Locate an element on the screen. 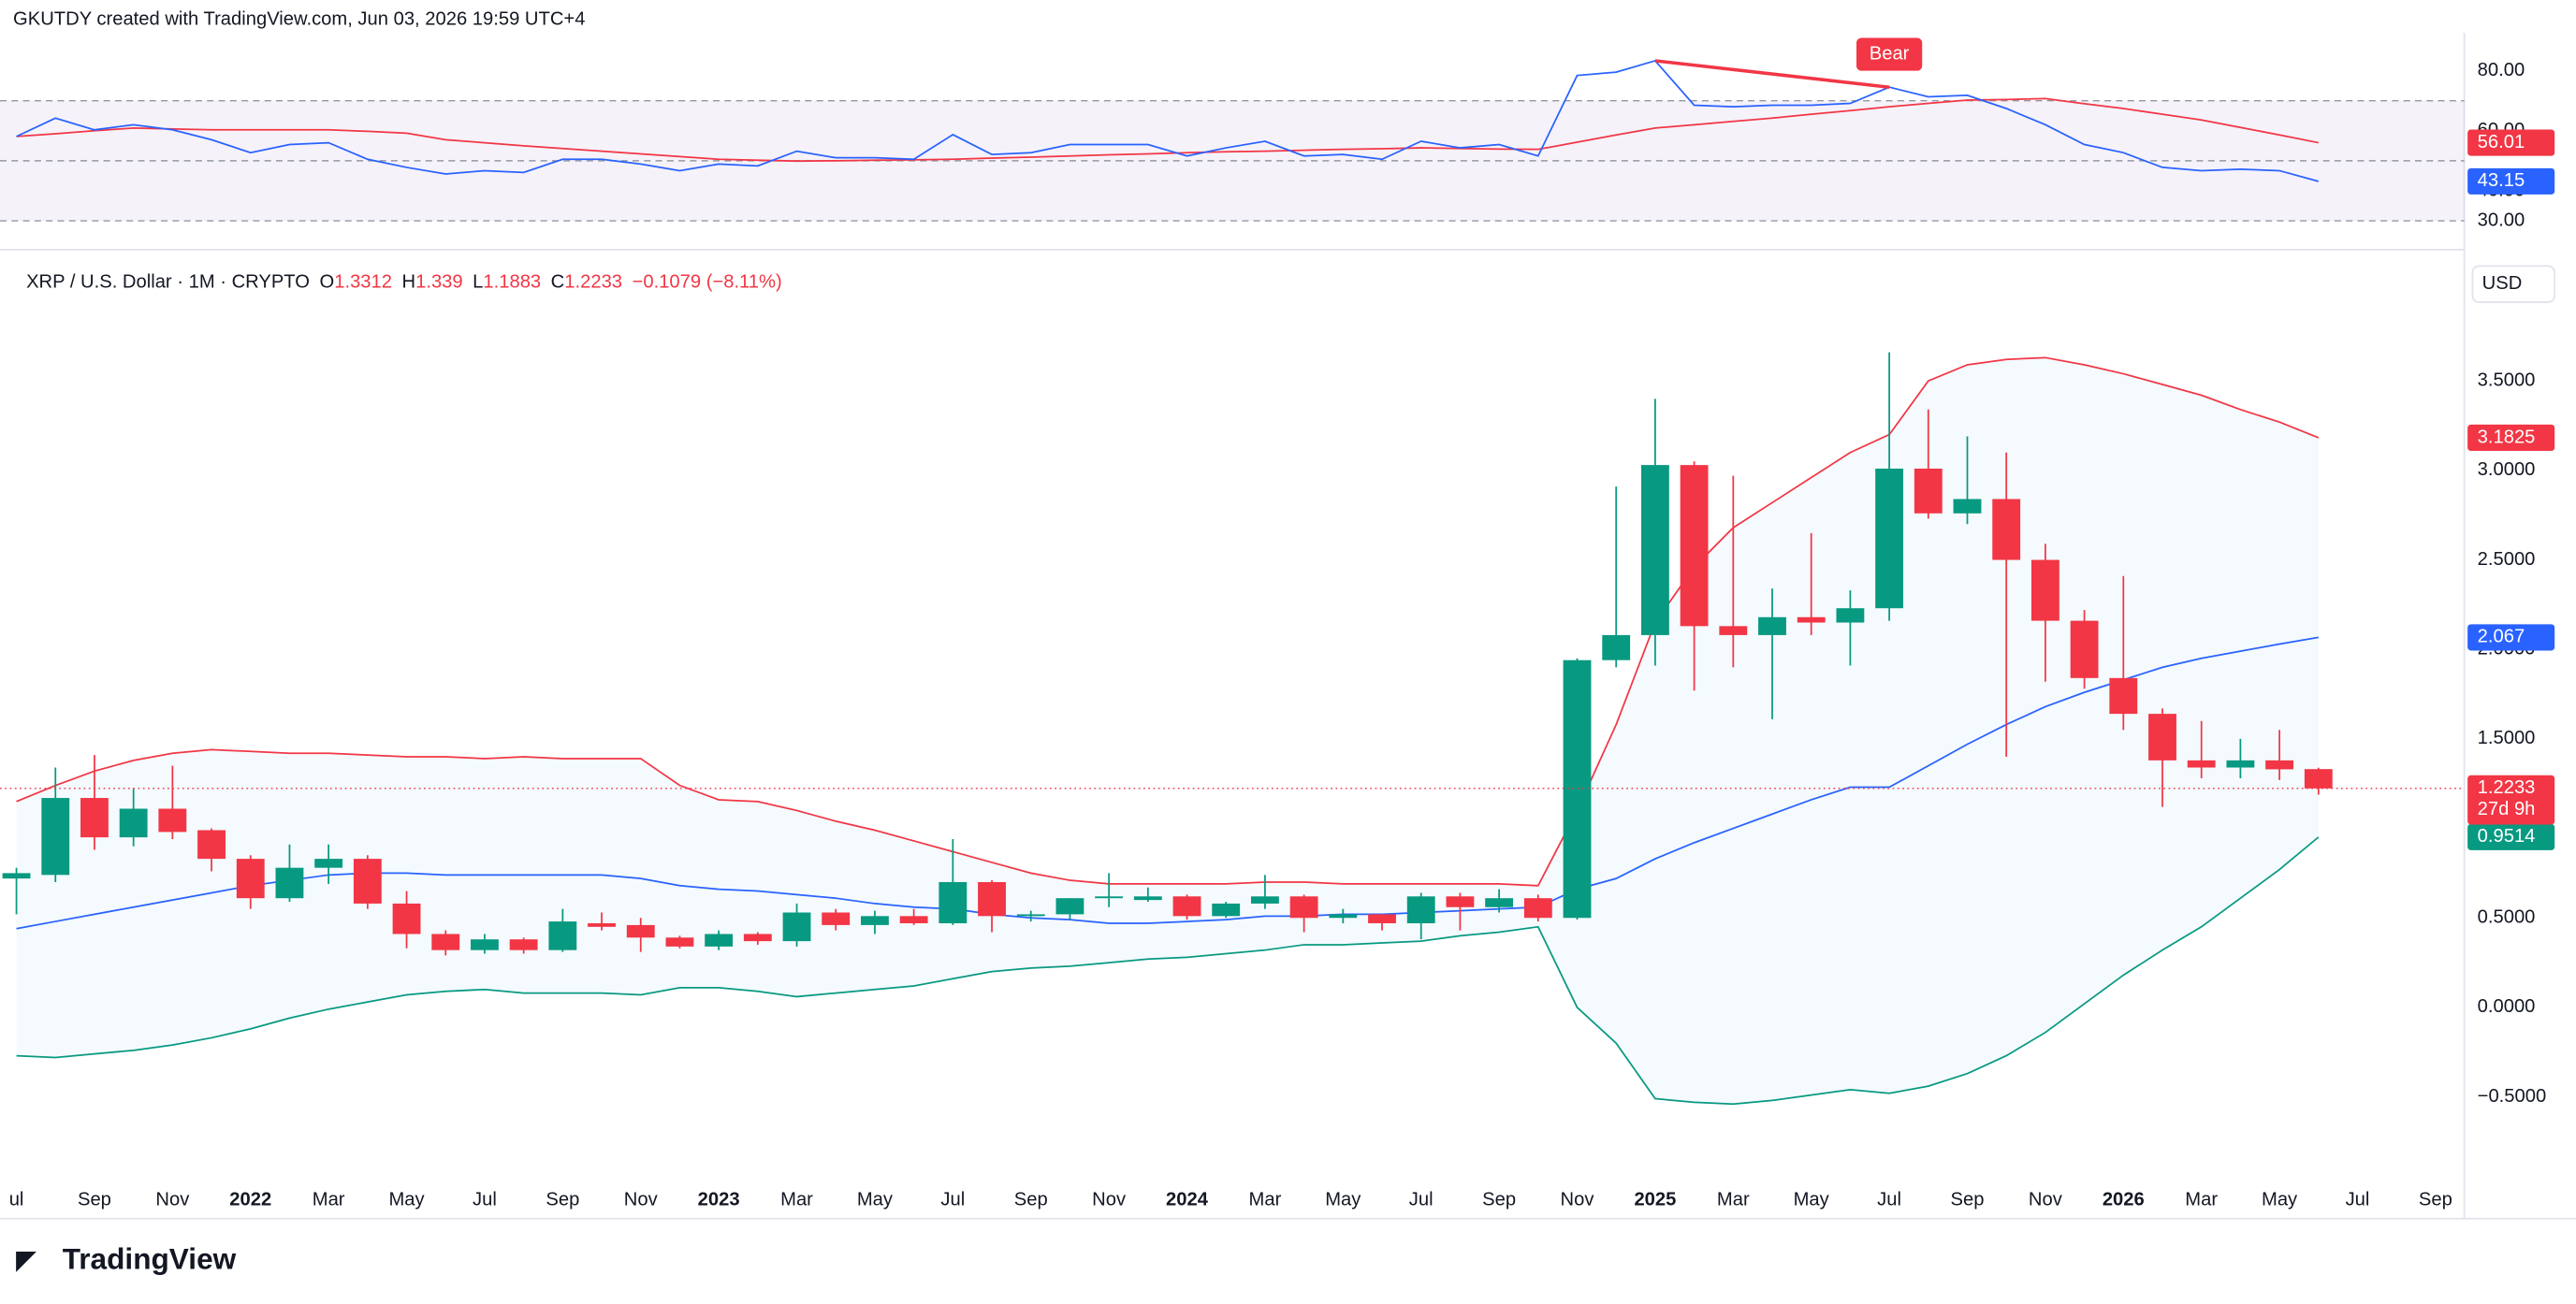 Image resolution: width=2576 pixels, height=1304 pixels. divergence-label: Bear is located at coordinates (1890, 53).